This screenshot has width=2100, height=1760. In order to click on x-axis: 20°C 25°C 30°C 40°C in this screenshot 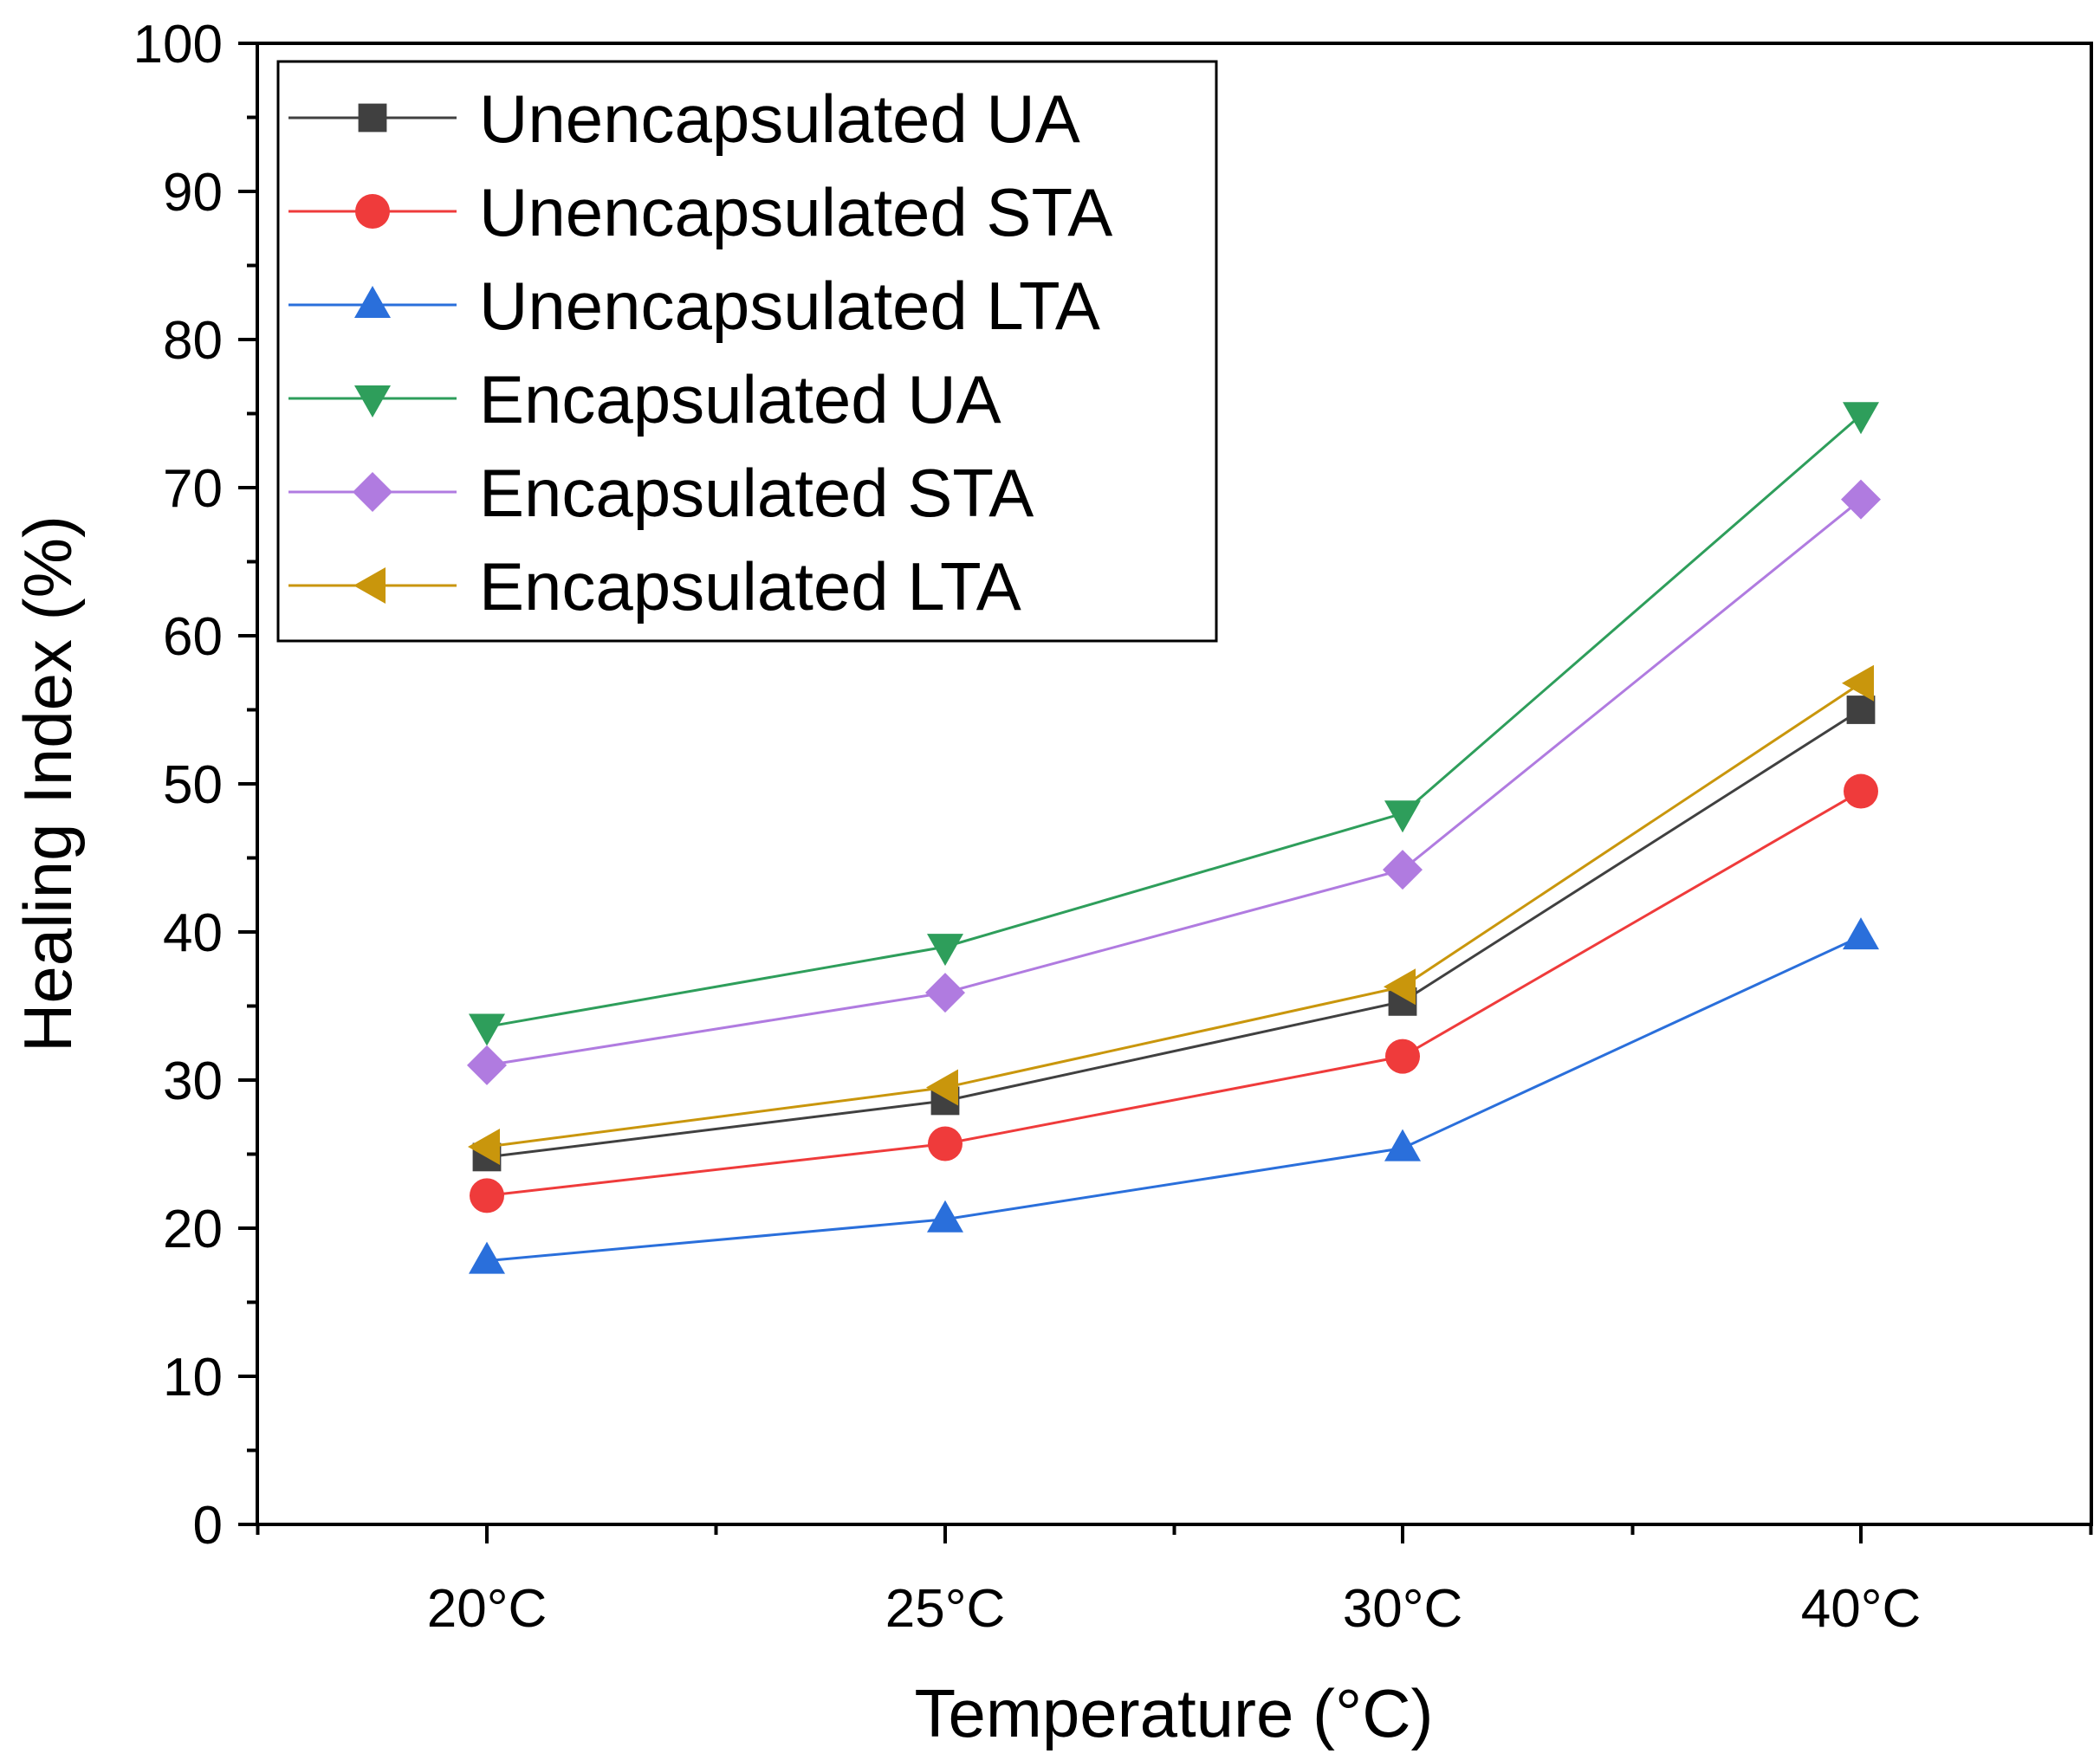, I will do `click(1174, 1581)`.